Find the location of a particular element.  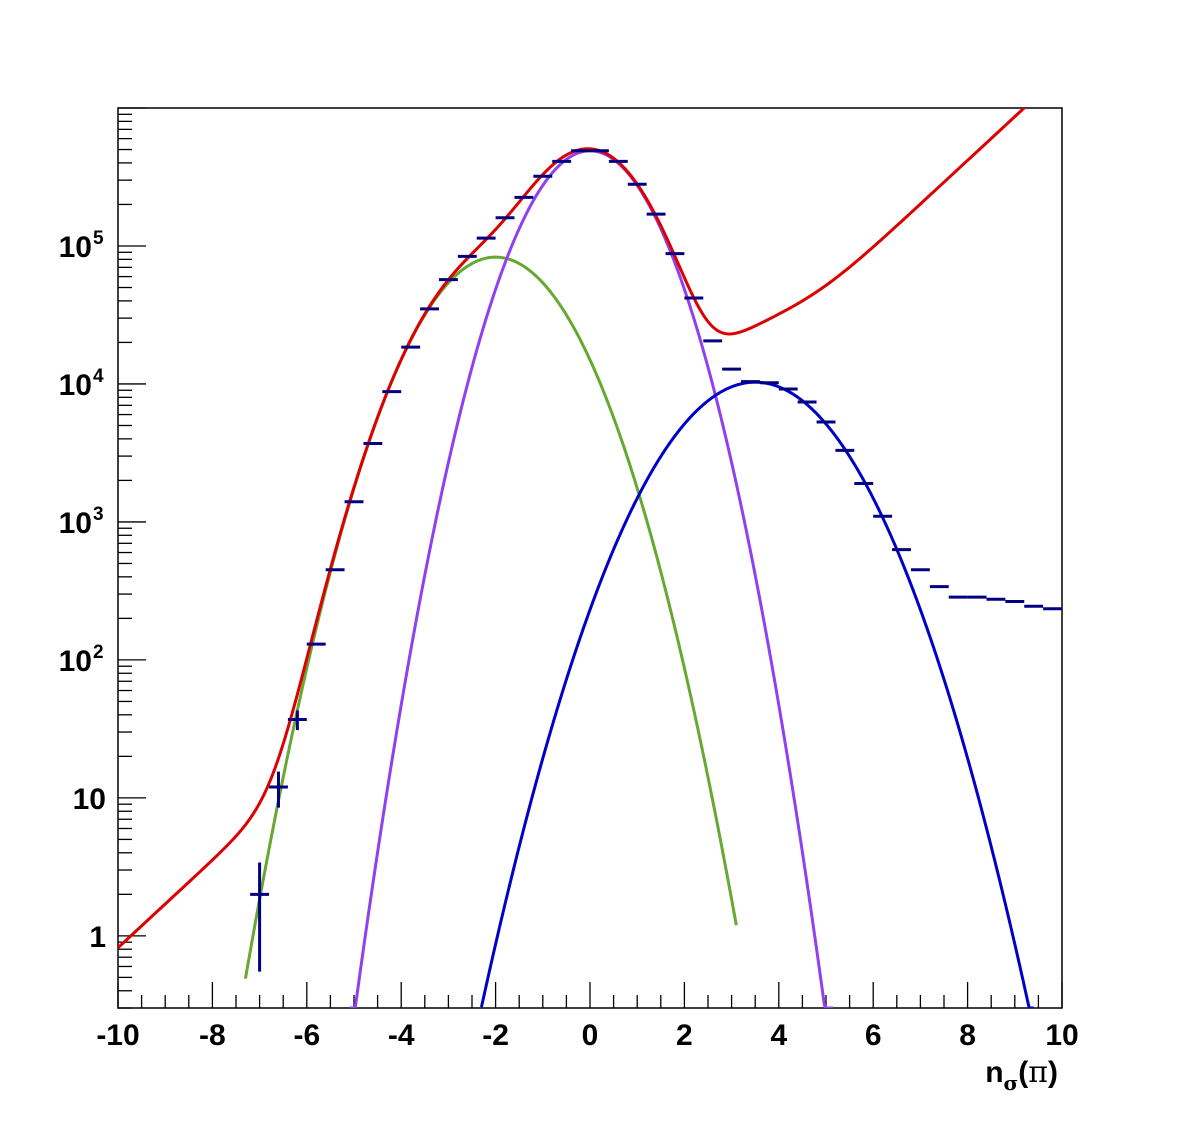

x-tick-label: -10 is located at coordinates (117, 1035).